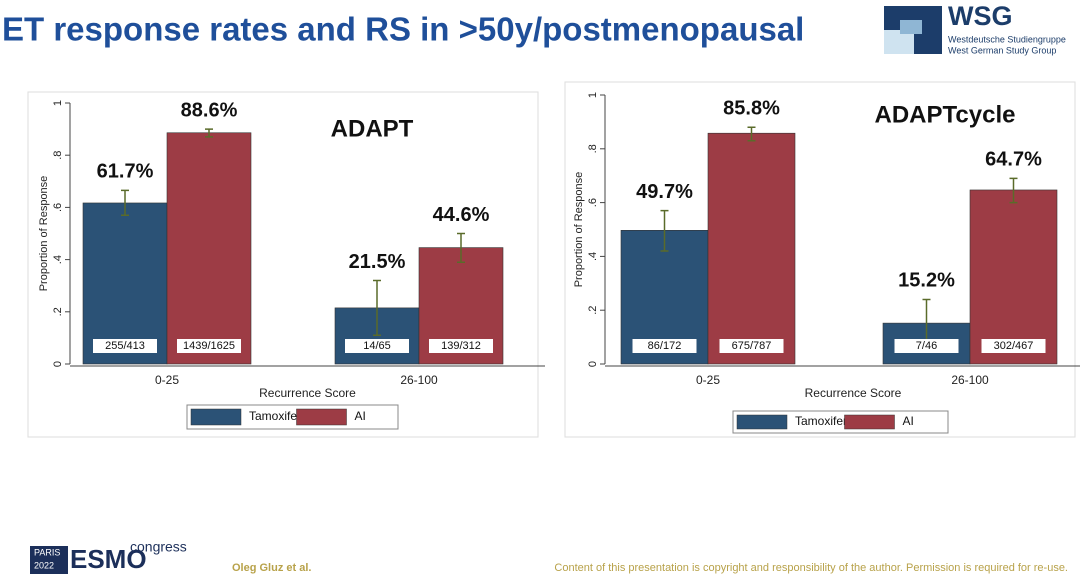 This screenshot has height=578, width=1080. What do you see at coordinates (926, 281) in the screenshot?
I see `value-label: 15.2%` at bounding box center [926, 281].